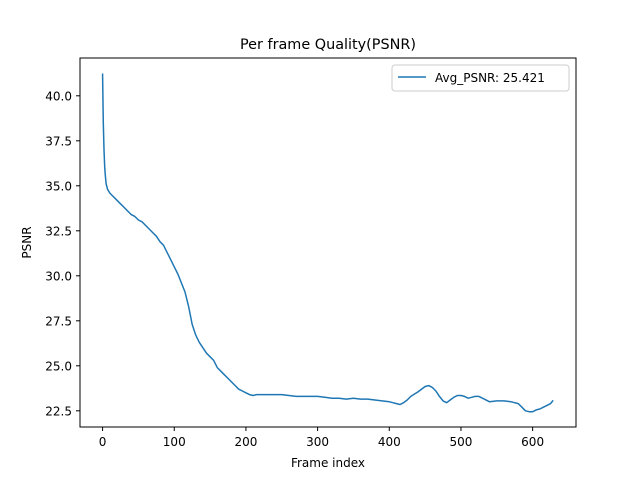  Describe the element at coordinates (328, 45) in the screenshot. I see `chart-title: Per frame Quality(PSNR)` at that location.